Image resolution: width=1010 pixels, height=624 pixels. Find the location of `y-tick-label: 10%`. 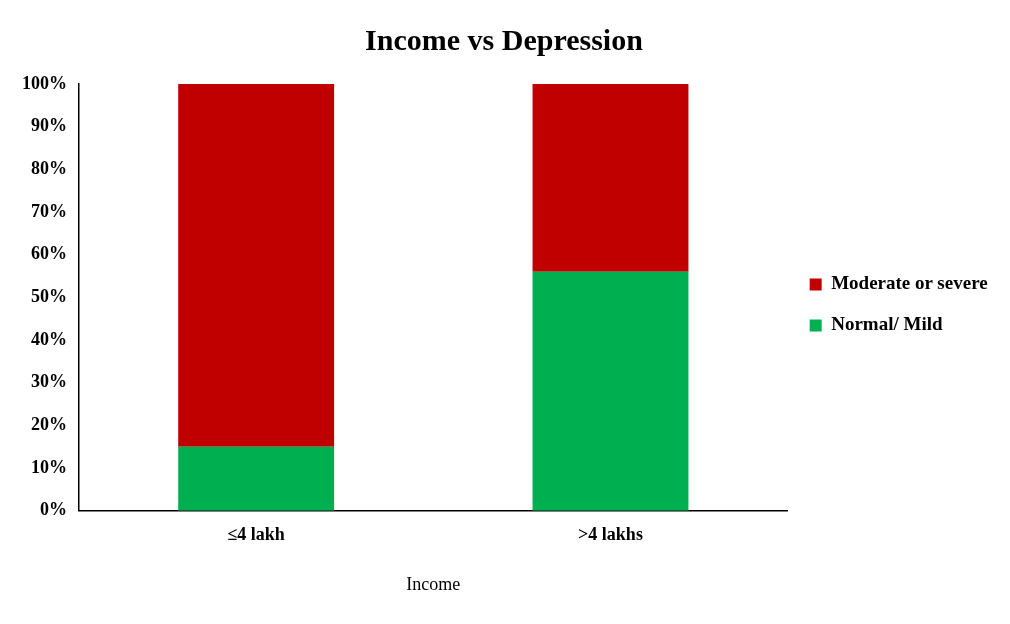

y-tick-label: 10% is located at coordinates (49, 466).